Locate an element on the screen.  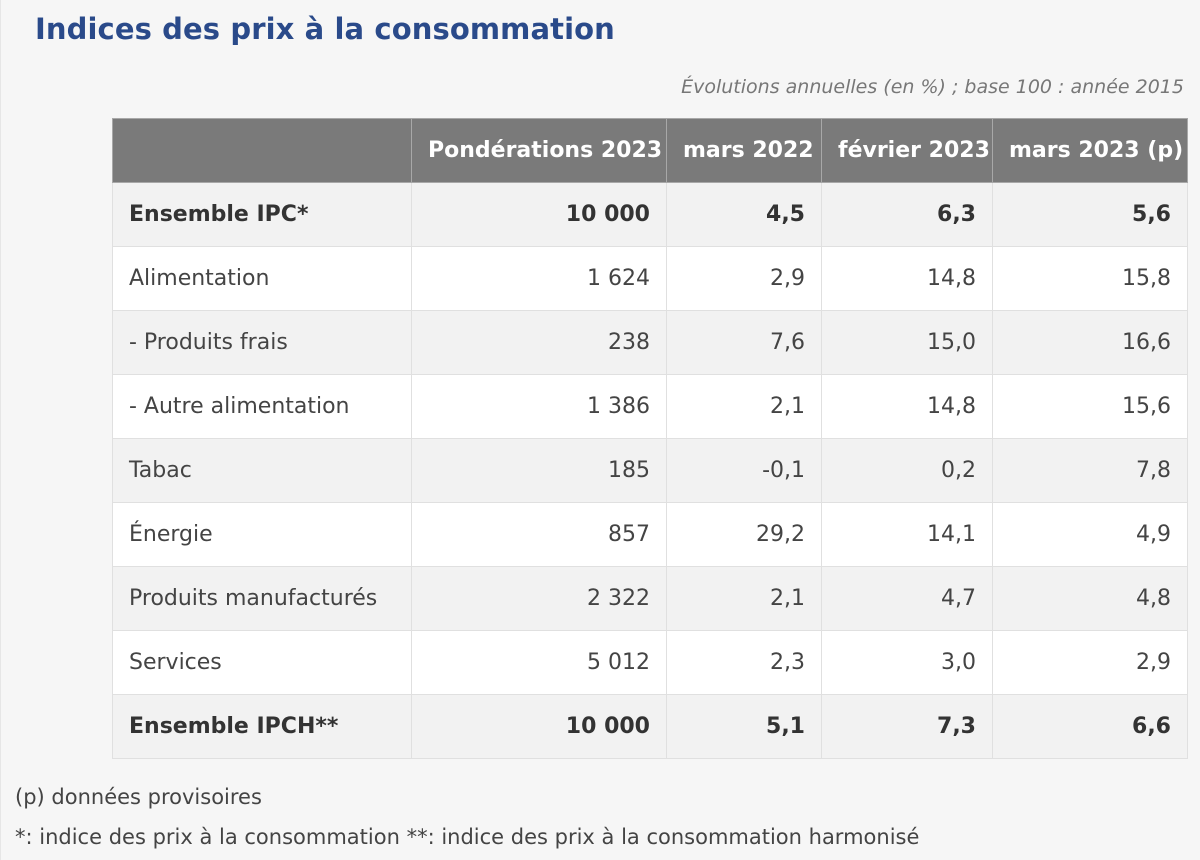
table-row: Énergie 857 29,2 14,1 4,9 is located at coordinates (650, 534).